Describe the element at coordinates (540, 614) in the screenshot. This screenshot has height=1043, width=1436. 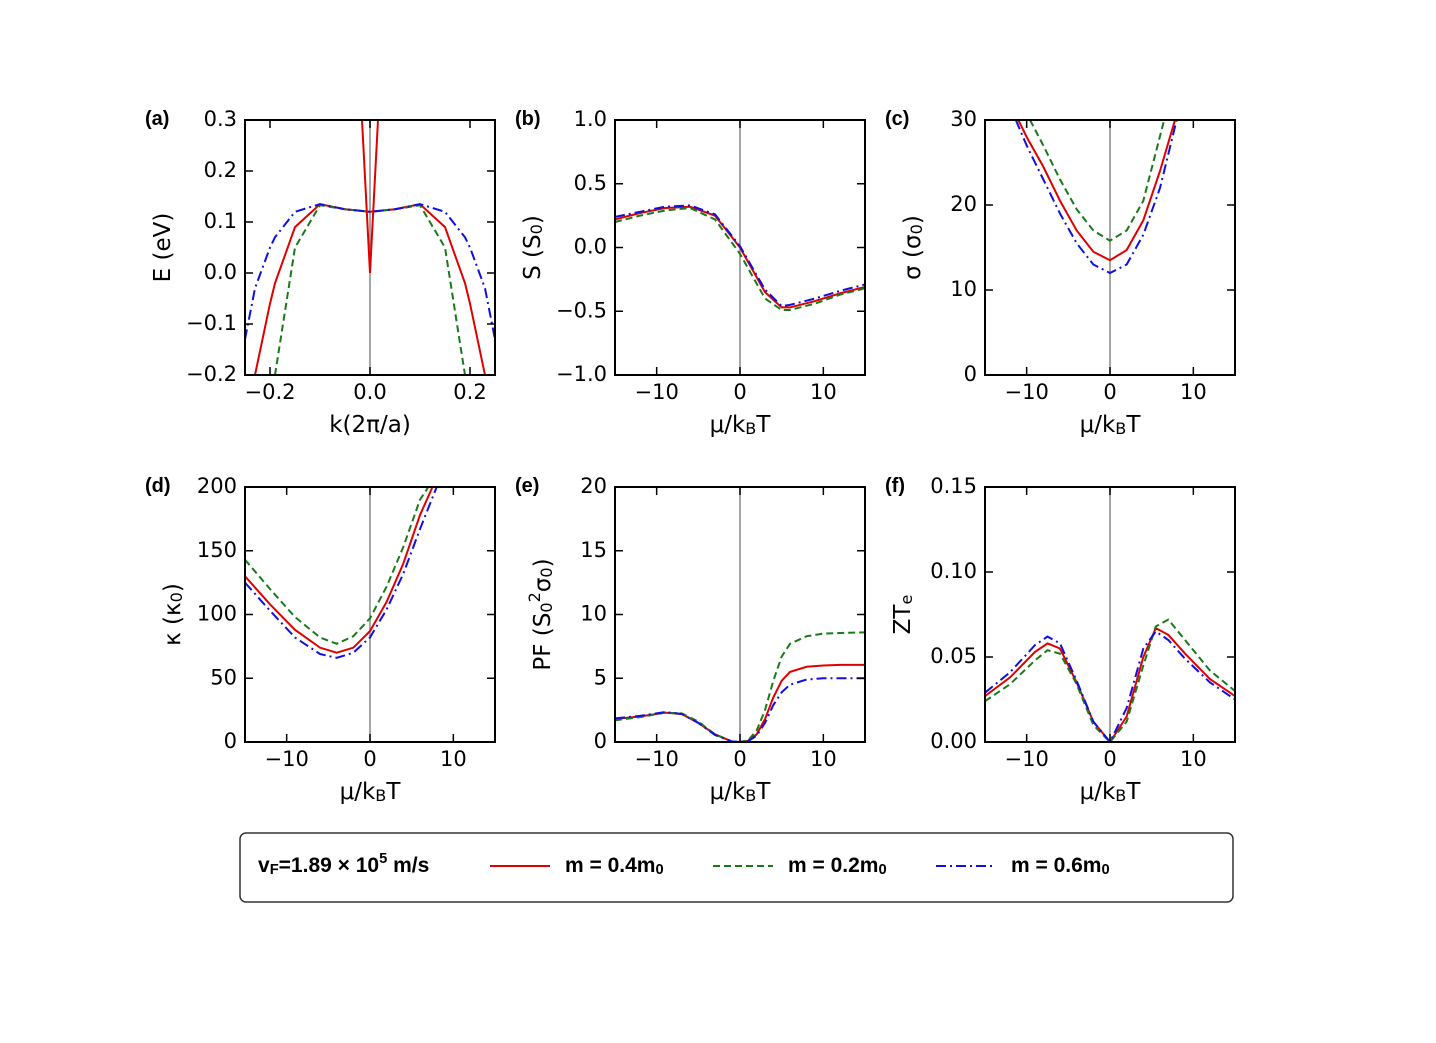
I see `y-axis-label: PF (S02σ0)` at that location.